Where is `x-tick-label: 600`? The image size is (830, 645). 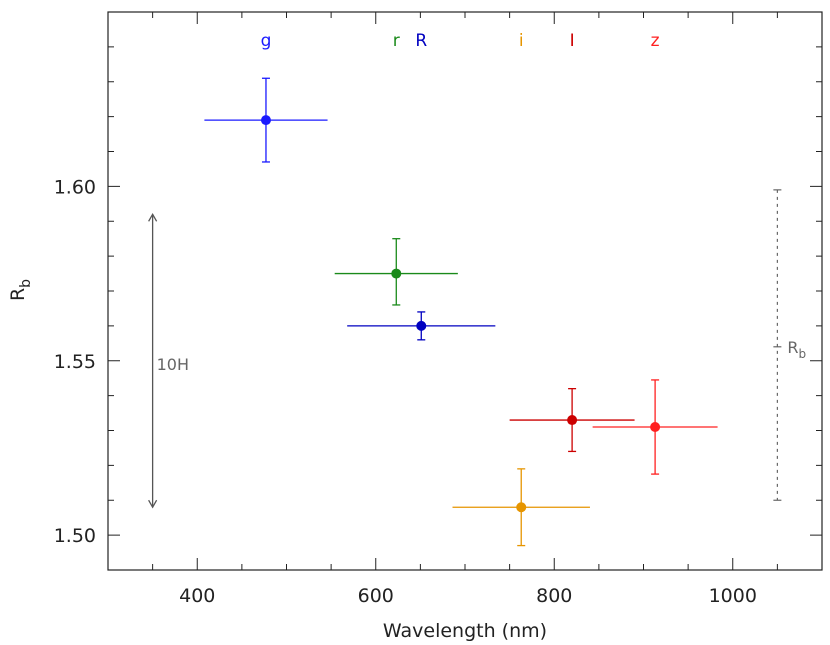
x-tick-label: 600 is located at coordinates (376, 596).